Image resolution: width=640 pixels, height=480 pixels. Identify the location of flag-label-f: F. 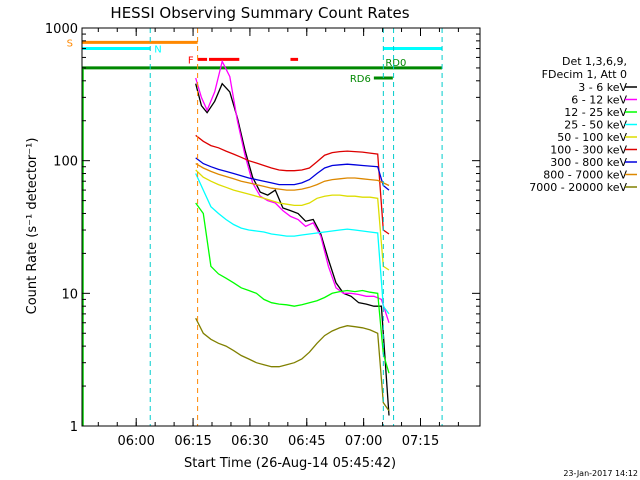
(191, 60).